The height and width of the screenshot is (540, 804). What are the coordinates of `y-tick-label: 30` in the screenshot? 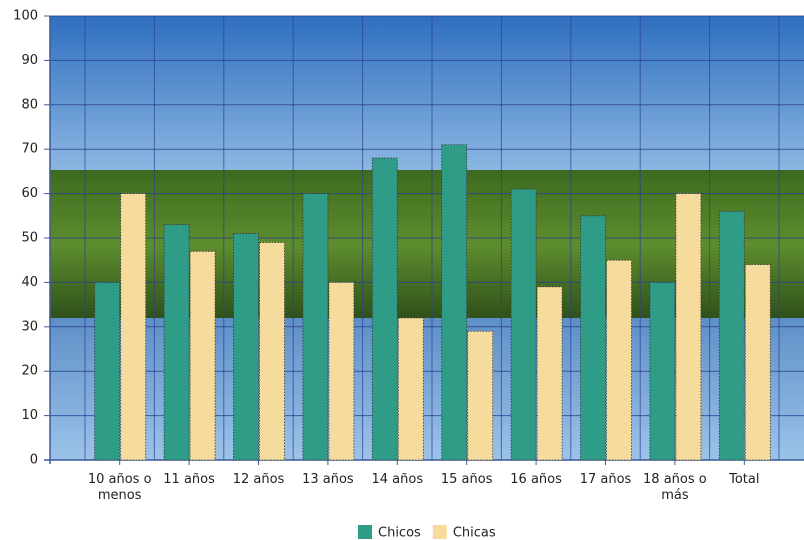 It's located at (29, 326).